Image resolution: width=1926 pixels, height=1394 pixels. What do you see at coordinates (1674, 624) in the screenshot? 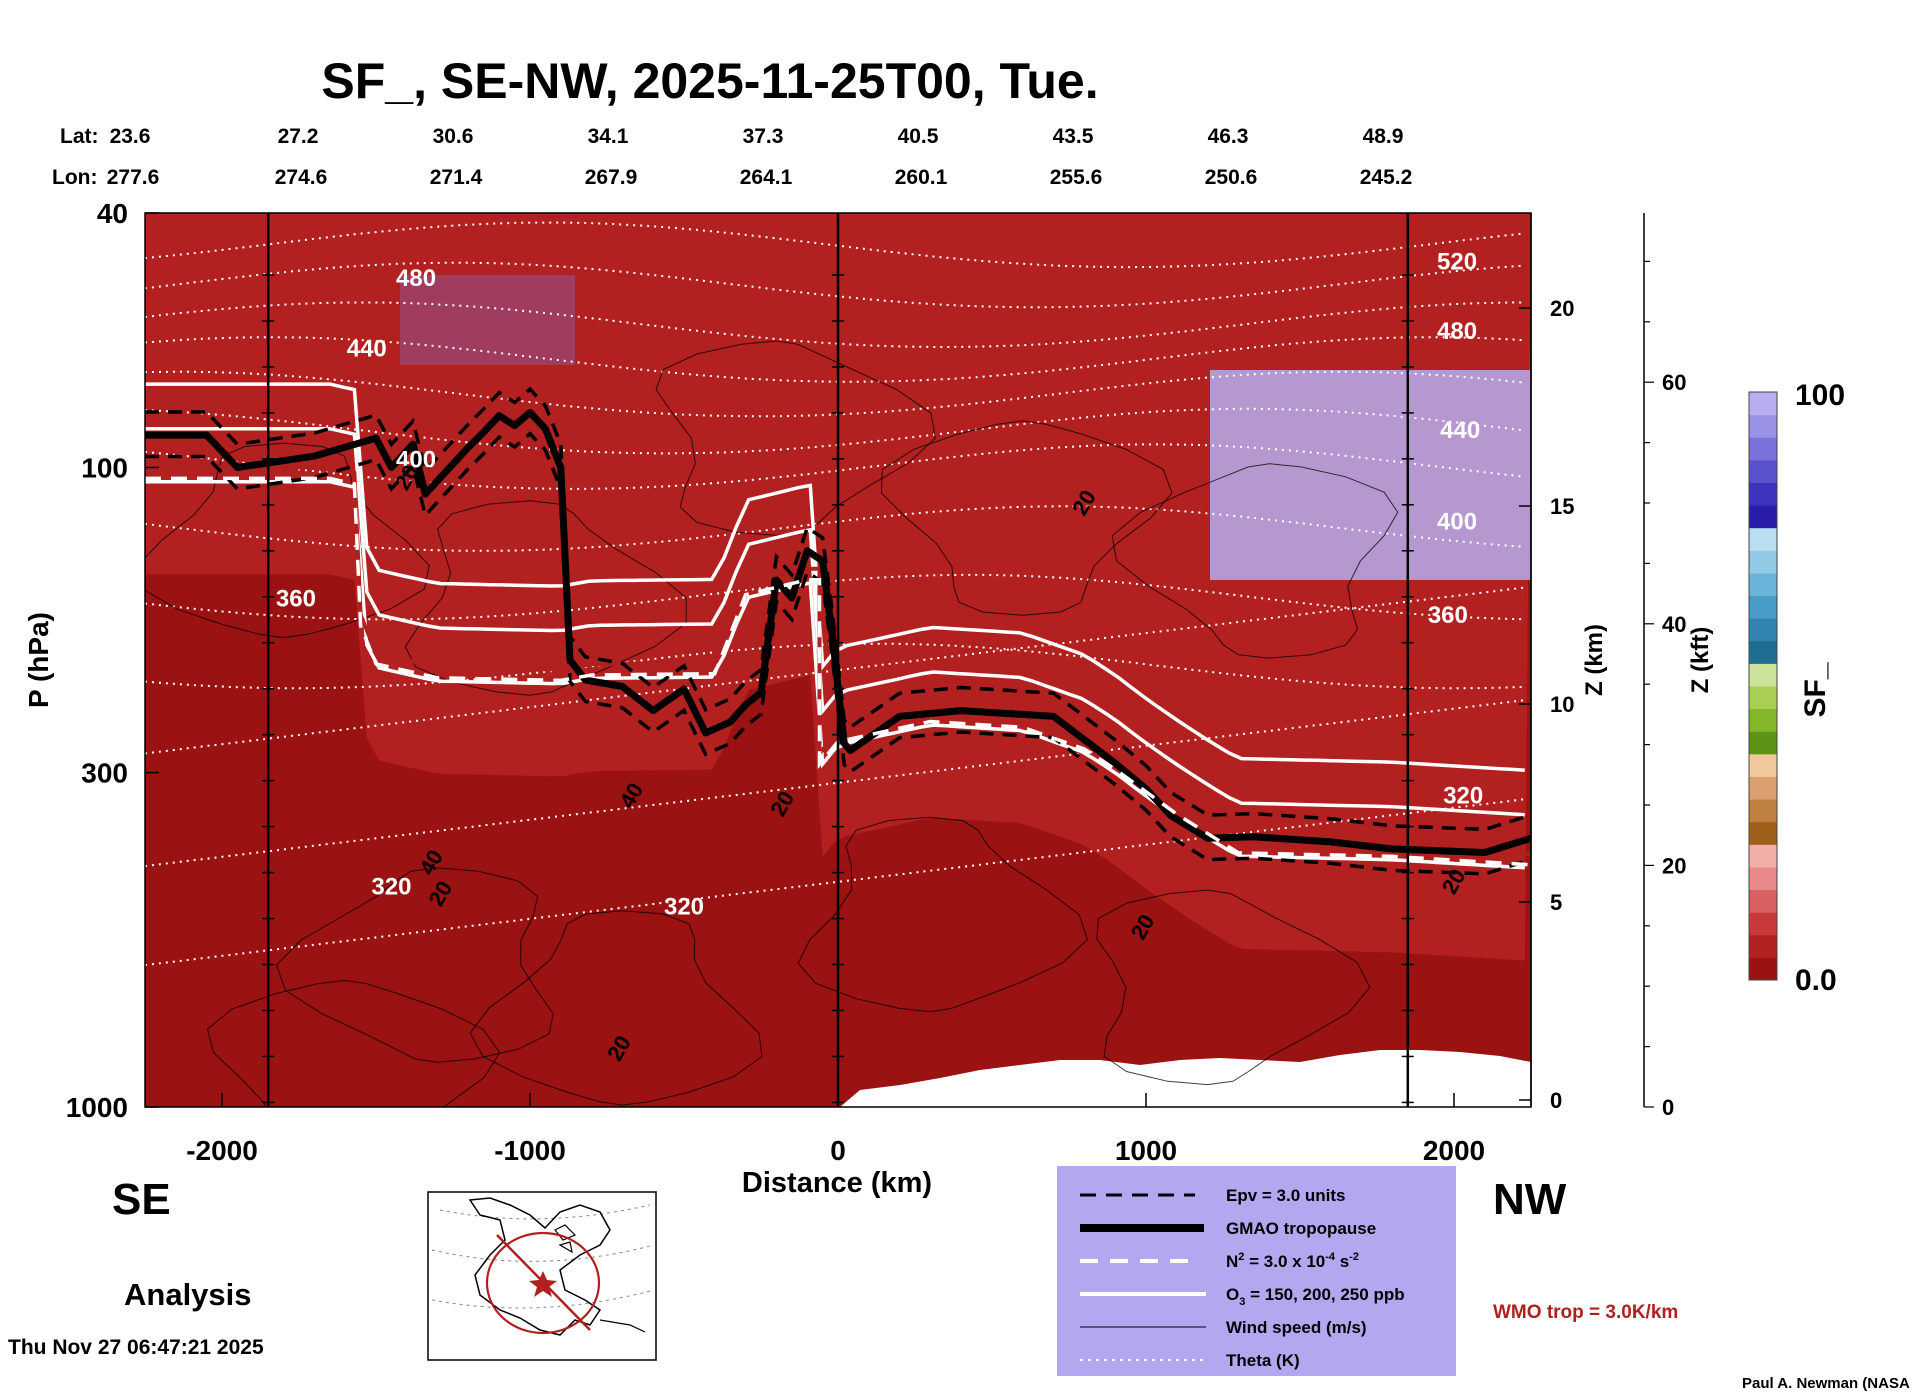
I see `z-kft-tick-label: 40` at bounding box center [1674, 624].